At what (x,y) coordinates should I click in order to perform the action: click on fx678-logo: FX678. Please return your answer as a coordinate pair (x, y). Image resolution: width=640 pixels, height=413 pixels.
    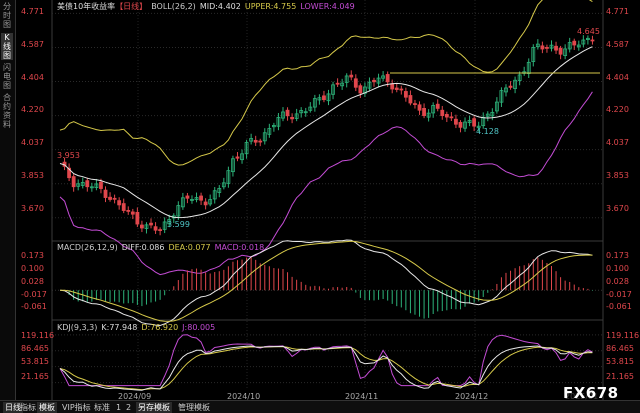
    Looking at the image, I should click on (591, 393).